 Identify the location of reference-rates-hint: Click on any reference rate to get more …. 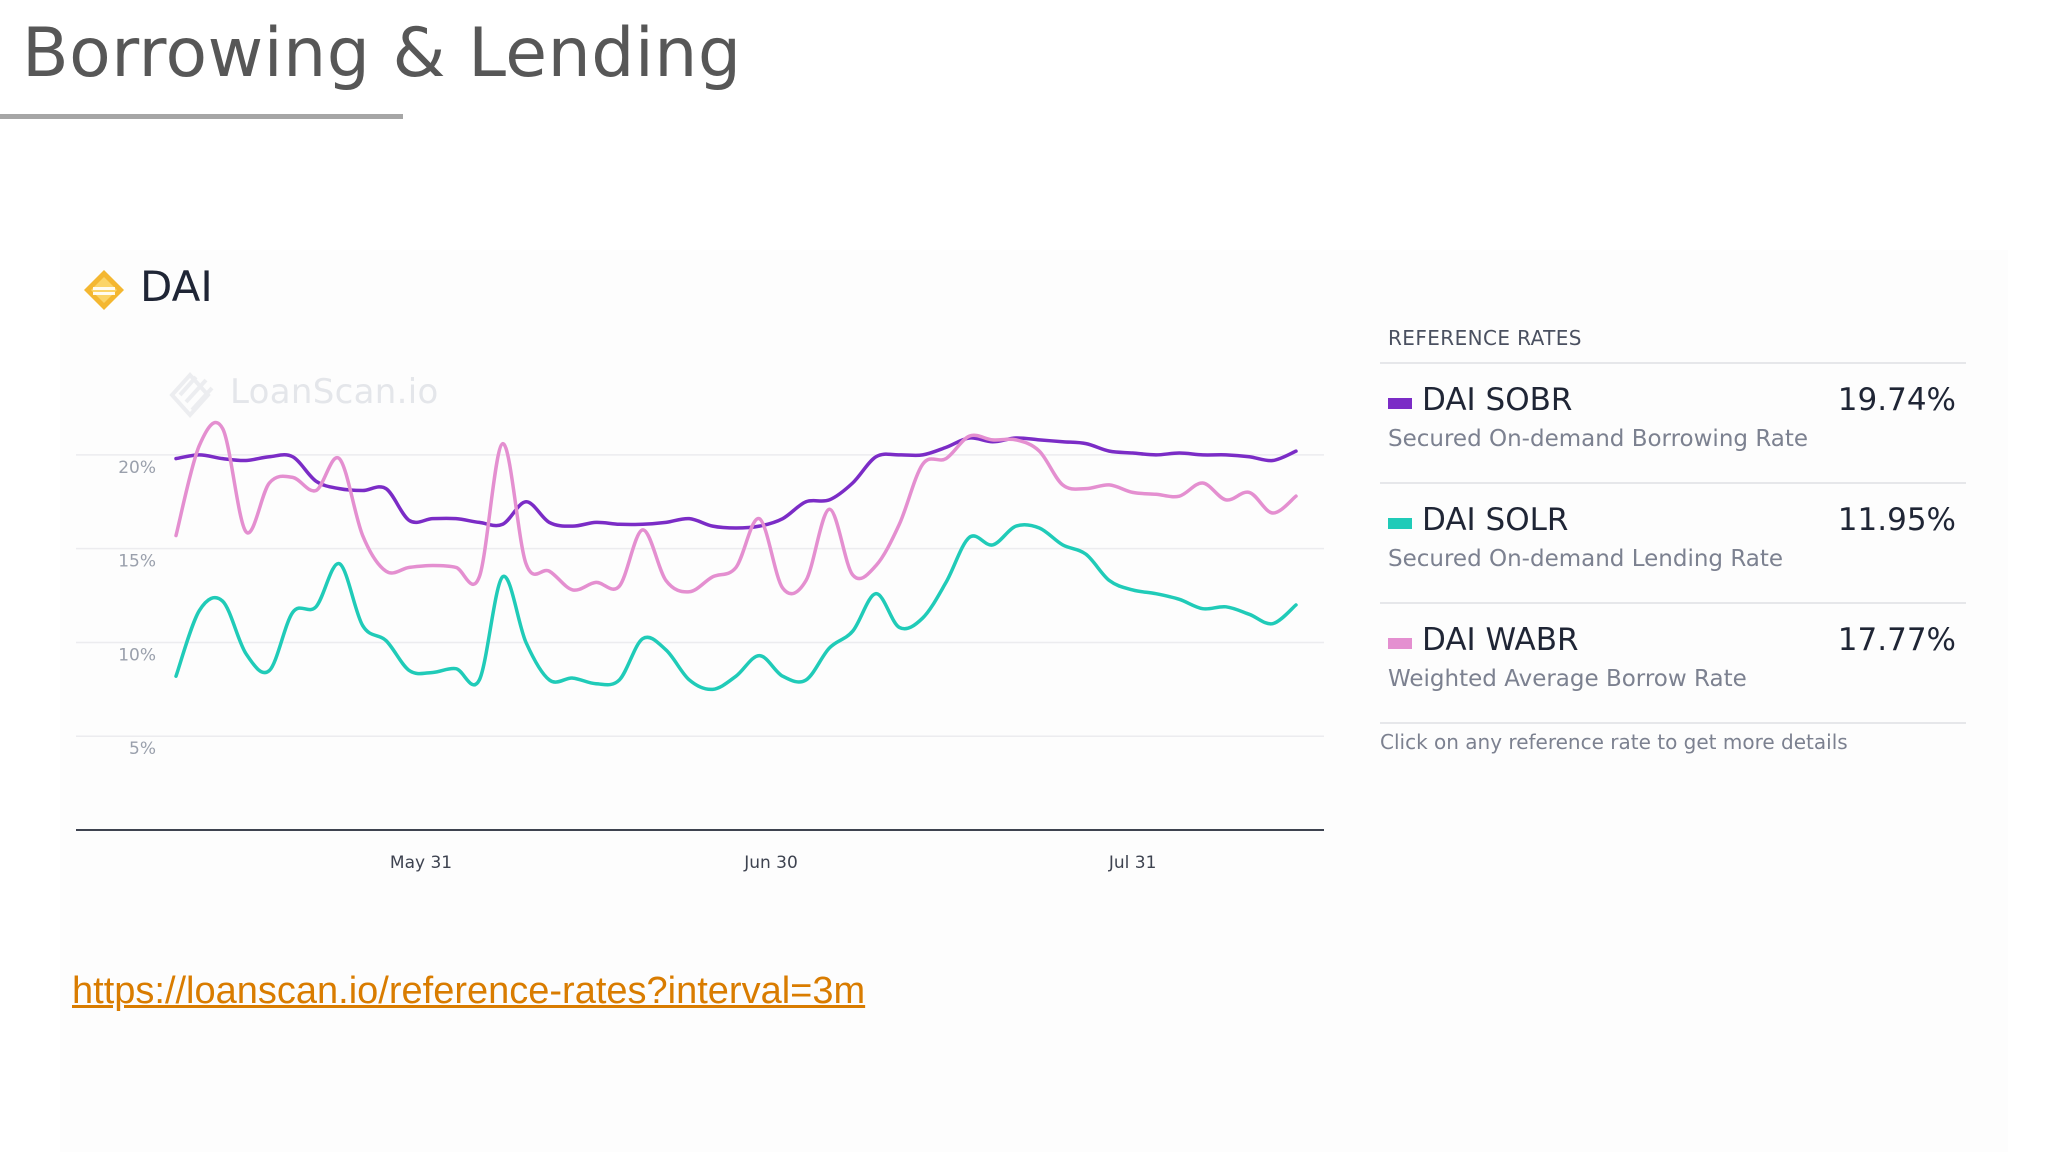
(1614, 742).